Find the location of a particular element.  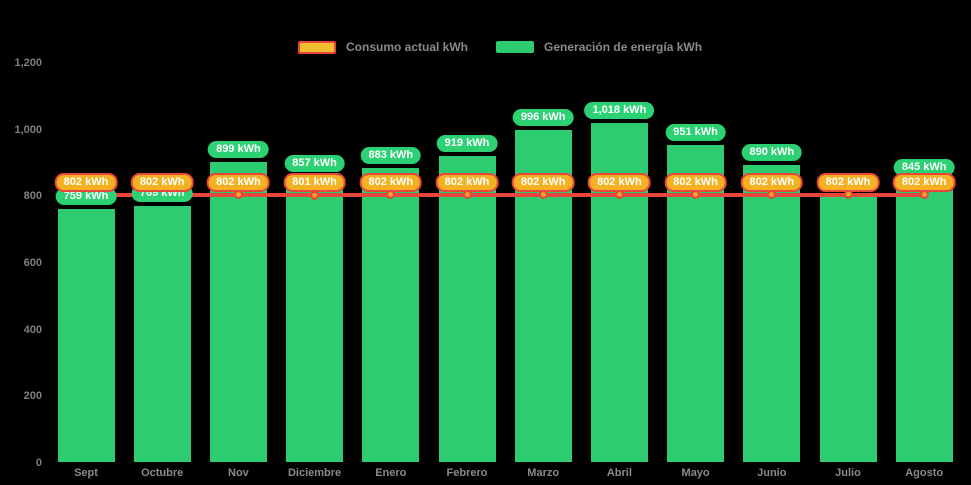

y-axis-tick-label: 600 is located at coordinates (32, 263).